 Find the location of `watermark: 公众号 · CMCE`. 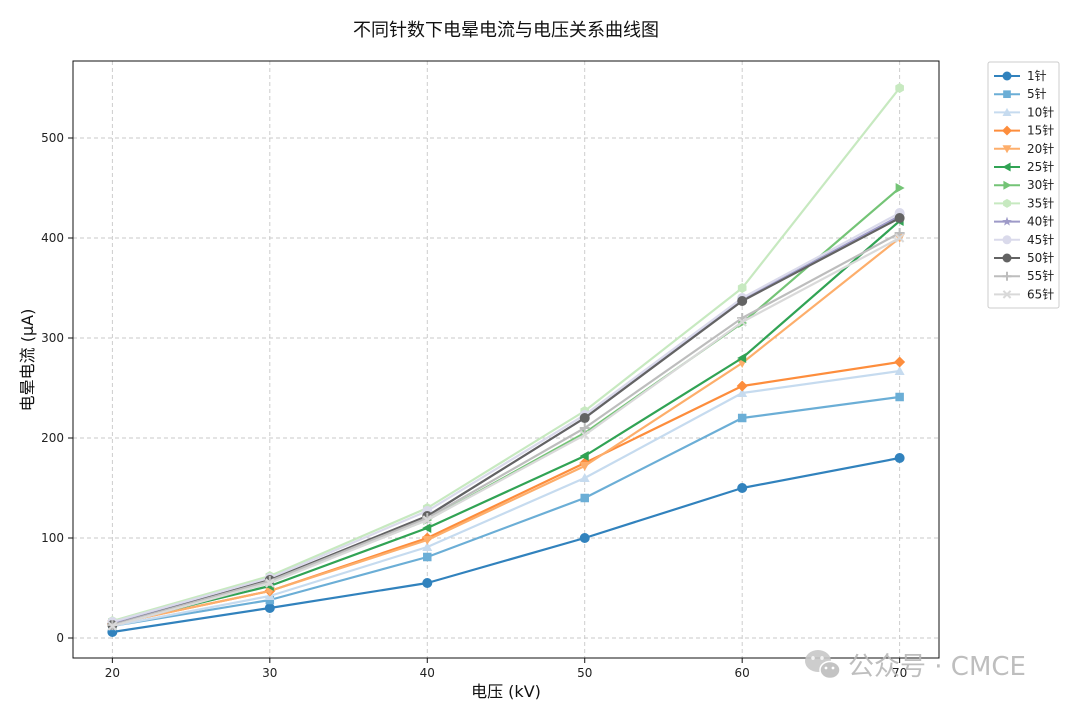

watermark: 公众号 · CMCE is located at coordinates (915, 666).